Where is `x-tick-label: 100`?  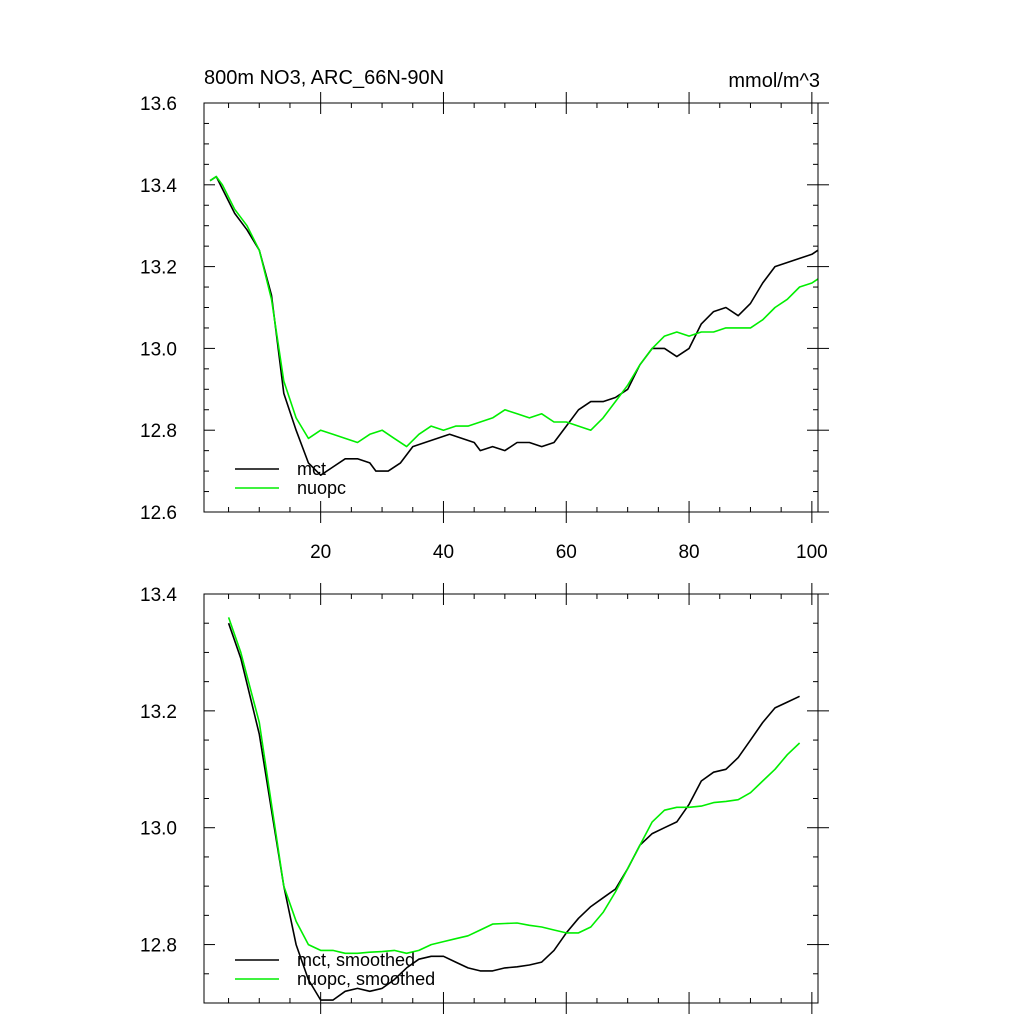
x-tick-label: 100 is located at coordinates (812, 552).